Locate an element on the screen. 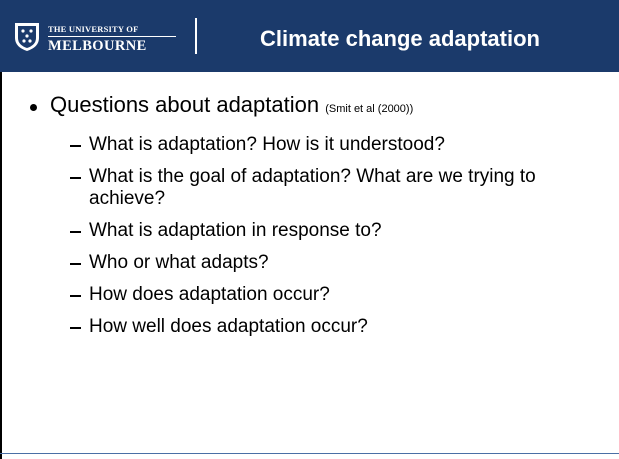 Image resolution: width=619 pixels, height=459 pixels. divider is located at coordinates (196, 36).